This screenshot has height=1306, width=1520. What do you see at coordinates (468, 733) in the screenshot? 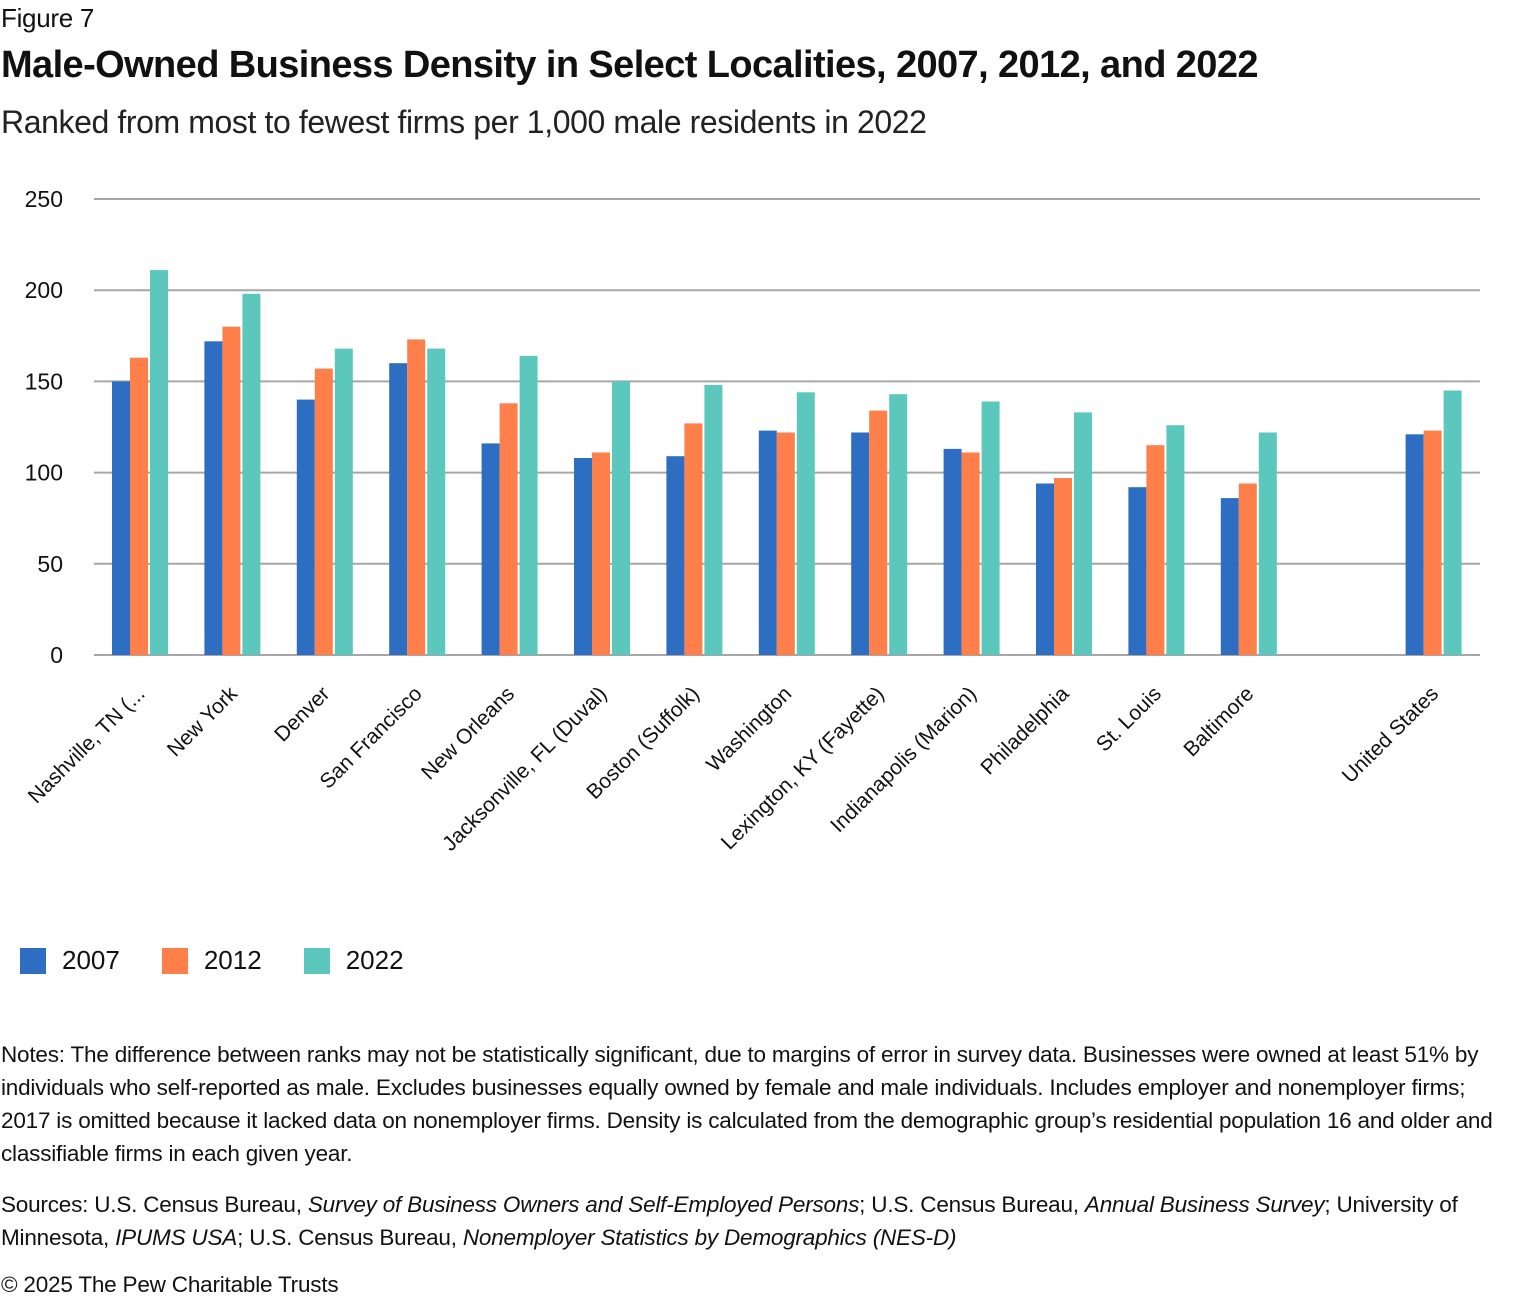
I see `x-tick-label: New Orleans` at bounding box center [468, 733].